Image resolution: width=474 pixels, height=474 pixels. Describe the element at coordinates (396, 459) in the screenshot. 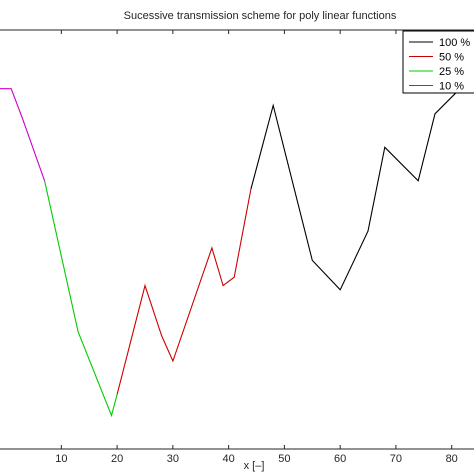

I see `x-tick-label: 70` at that location.